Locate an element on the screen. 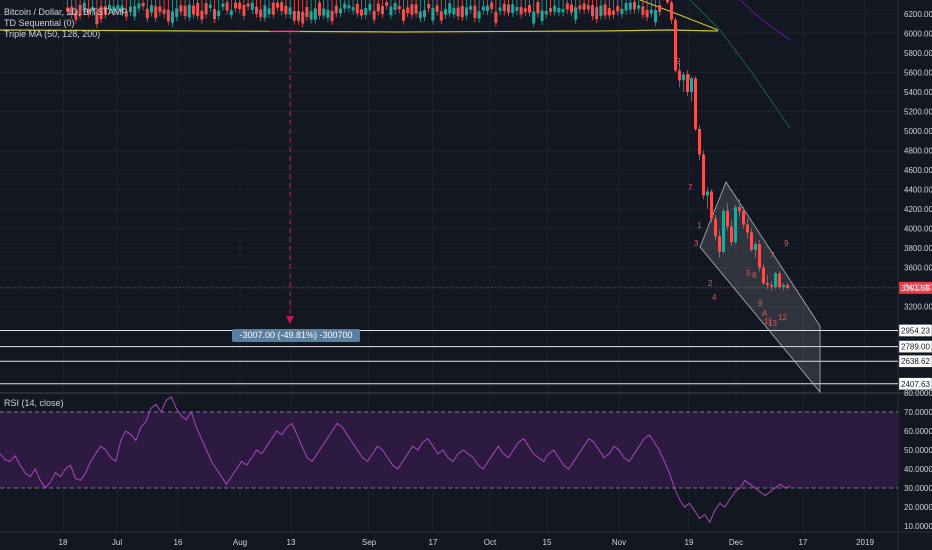 The image size is (932, 550). triple-ma-legend: Triple MA (50, 128, 200) is located at coordinates (52, 34).